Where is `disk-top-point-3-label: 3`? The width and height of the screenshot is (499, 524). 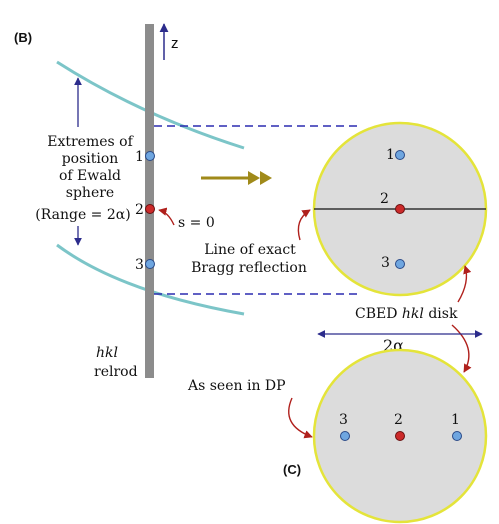
disk-top-point-3-label: 3 is located at coordinates (385, 263).